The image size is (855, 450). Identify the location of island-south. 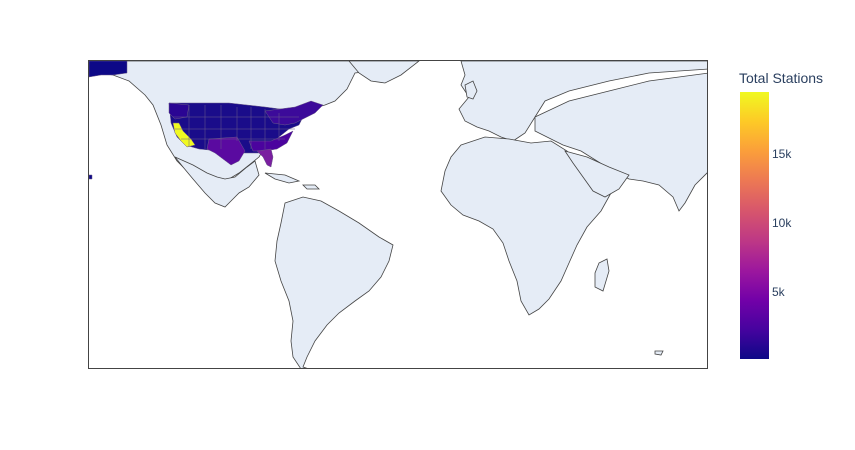
(659, 353).